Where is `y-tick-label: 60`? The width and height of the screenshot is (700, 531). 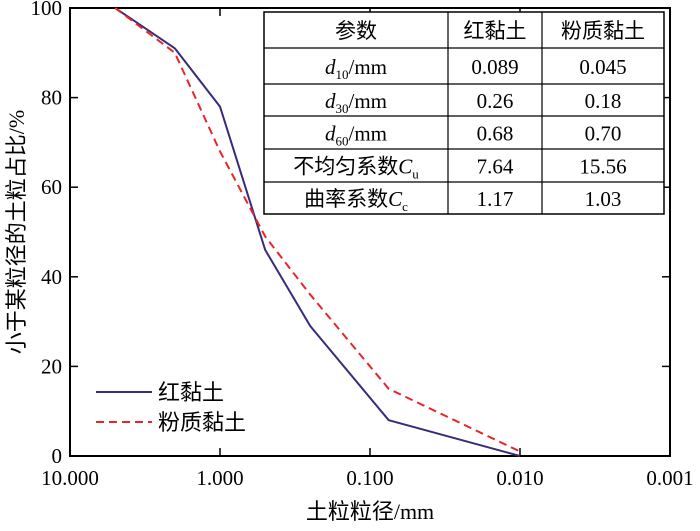 y-tick-label: 60 is located at coordinates (51, 187).